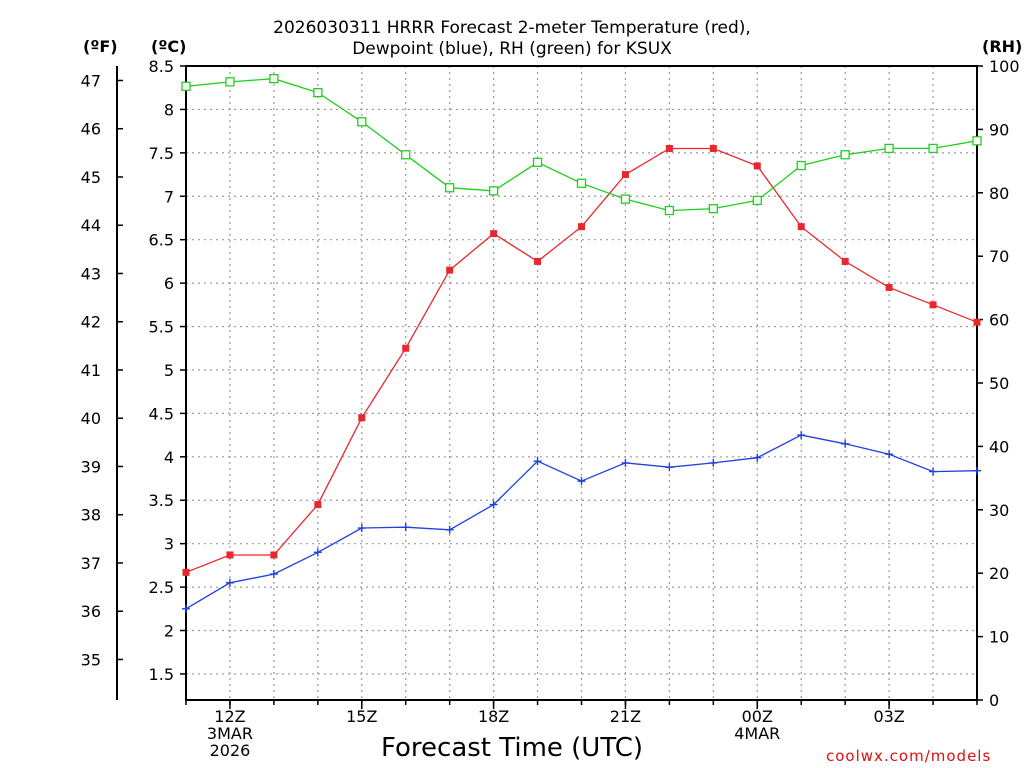  Describe the element at coordinates (511, 748) in the screenshot. I see `x-axis-label: Forecast Time (UTC)` at that location.